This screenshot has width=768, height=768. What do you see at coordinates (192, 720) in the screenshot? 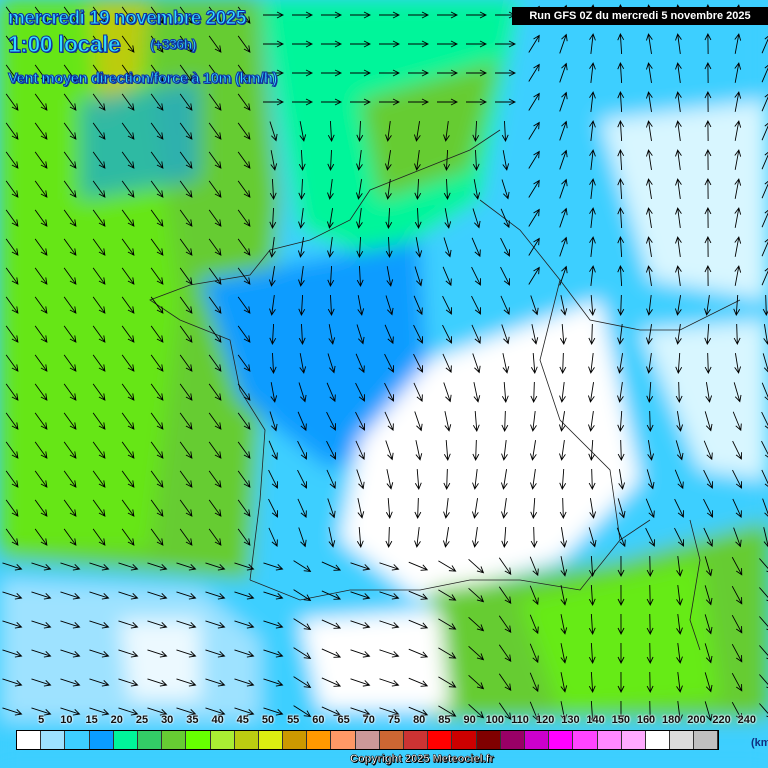
I see `legend-label: 35` at bounding box center [192, 720].